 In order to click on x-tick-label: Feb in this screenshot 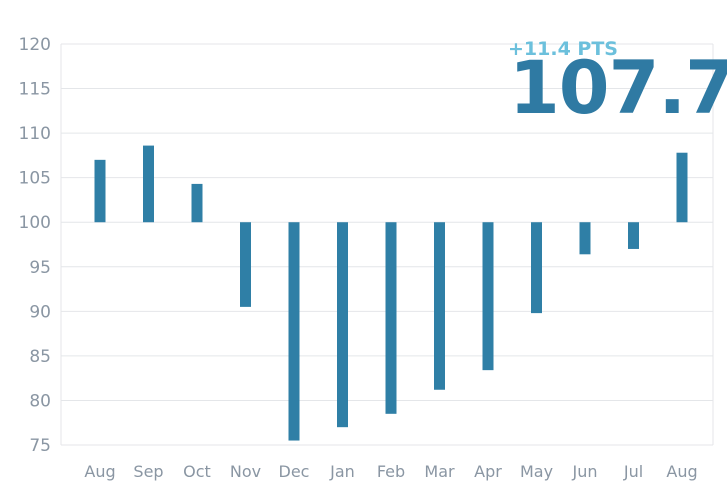, I will do `click(391, 471)`.